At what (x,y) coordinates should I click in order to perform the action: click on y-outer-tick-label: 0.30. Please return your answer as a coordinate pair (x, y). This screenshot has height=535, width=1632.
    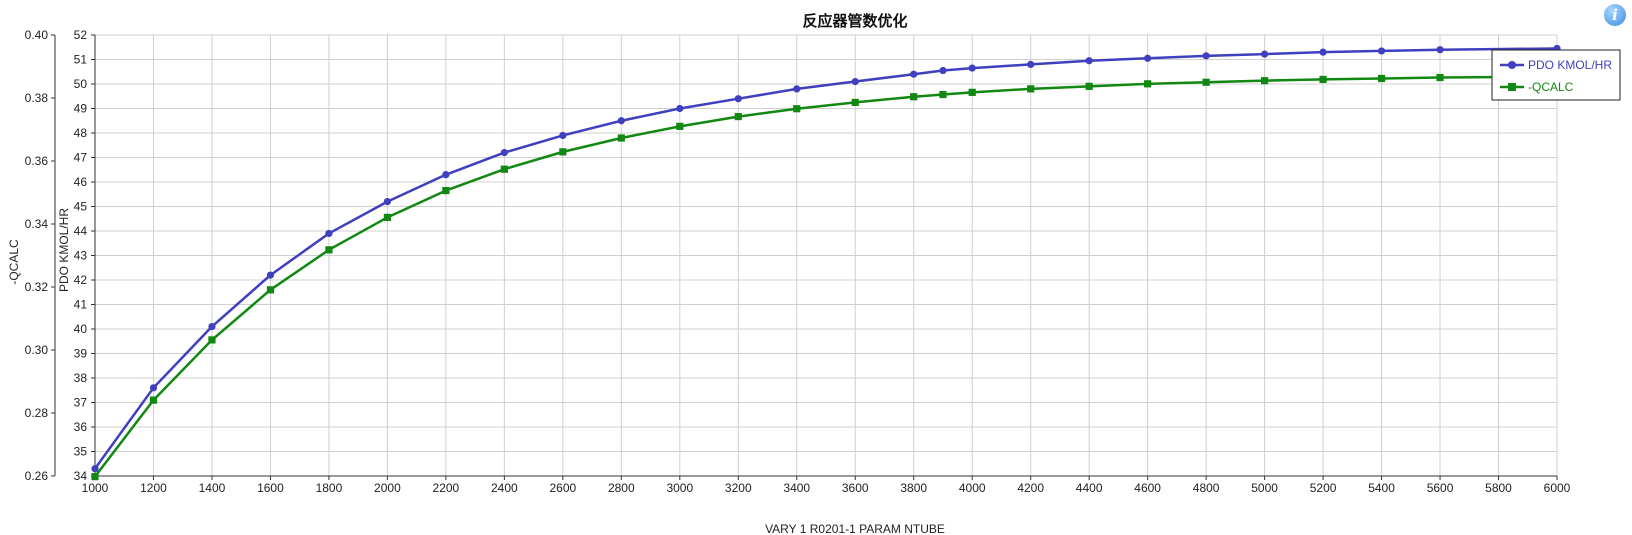
    Looking at the image, I should click on (37, 350).